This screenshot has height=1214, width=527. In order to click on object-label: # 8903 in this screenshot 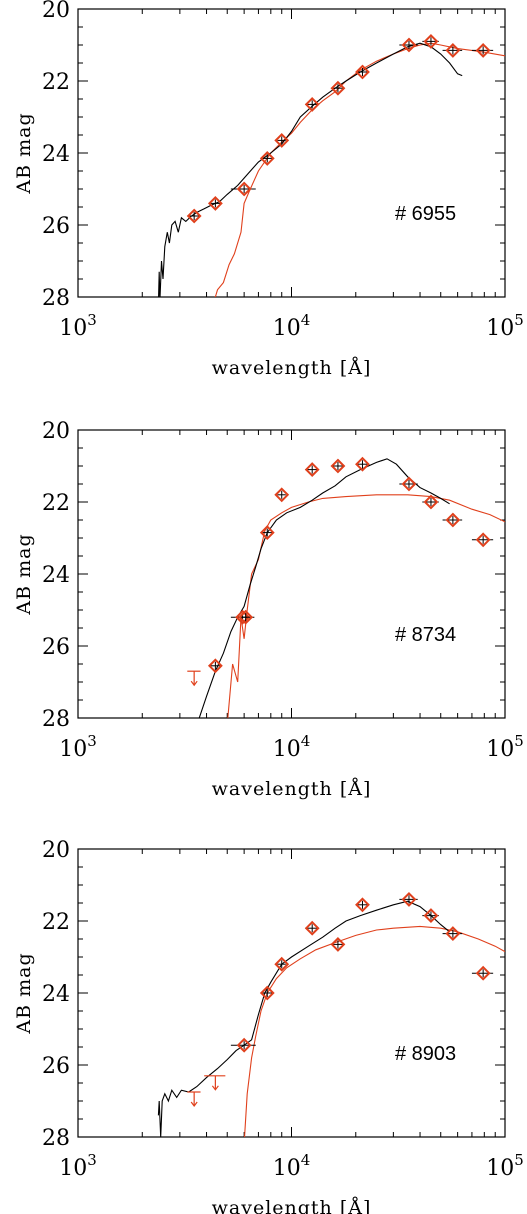, I will do `click(425, 1054)`.